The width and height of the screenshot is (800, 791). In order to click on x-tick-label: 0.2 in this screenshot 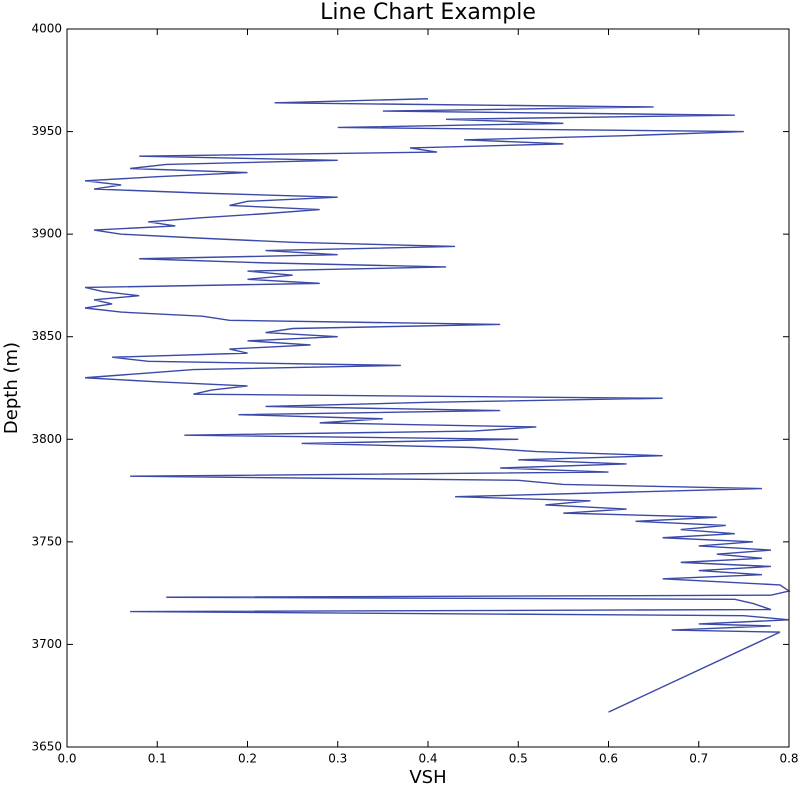, I will do `click(247, 759)`.